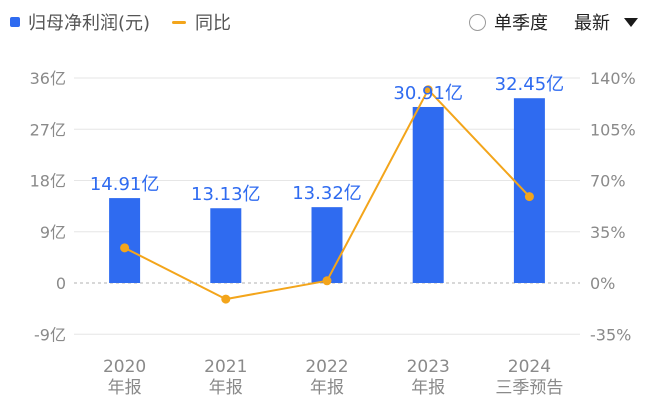 The image size is (660, 418). What do you see at coordinates (89, 23) in the screenshot?
I see `legend-net-profit-label: 归母净利润(元)` at bounding box center [89, 23].